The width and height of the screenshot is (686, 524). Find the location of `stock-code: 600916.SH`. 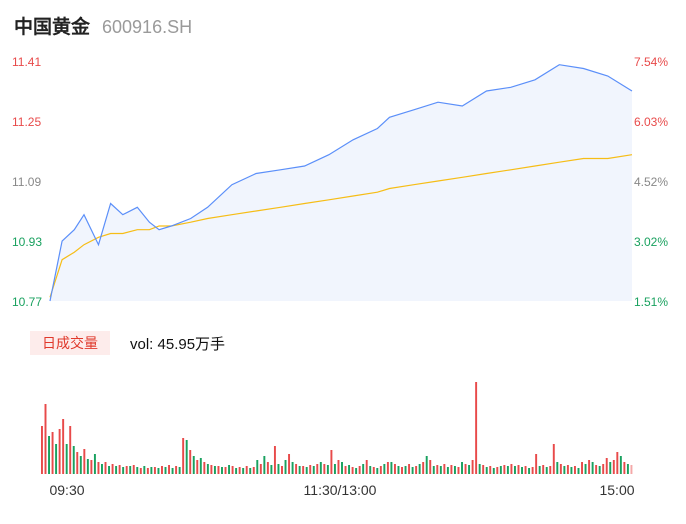

stock-code: 600916.SH is located at coordinates (147, 27).